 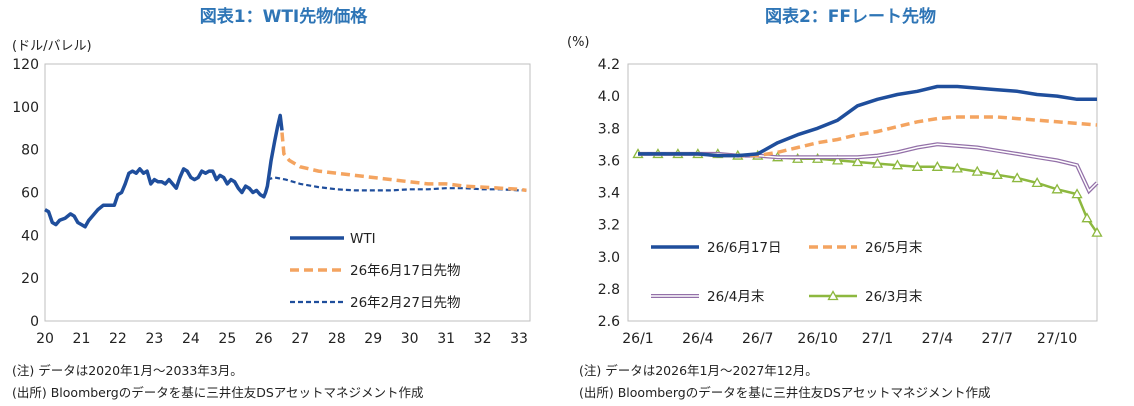 What do you see at coordinates (833, 295) in the screenshot?
I see `legend-swatch-3-marker` at bounding box center [833, 295].